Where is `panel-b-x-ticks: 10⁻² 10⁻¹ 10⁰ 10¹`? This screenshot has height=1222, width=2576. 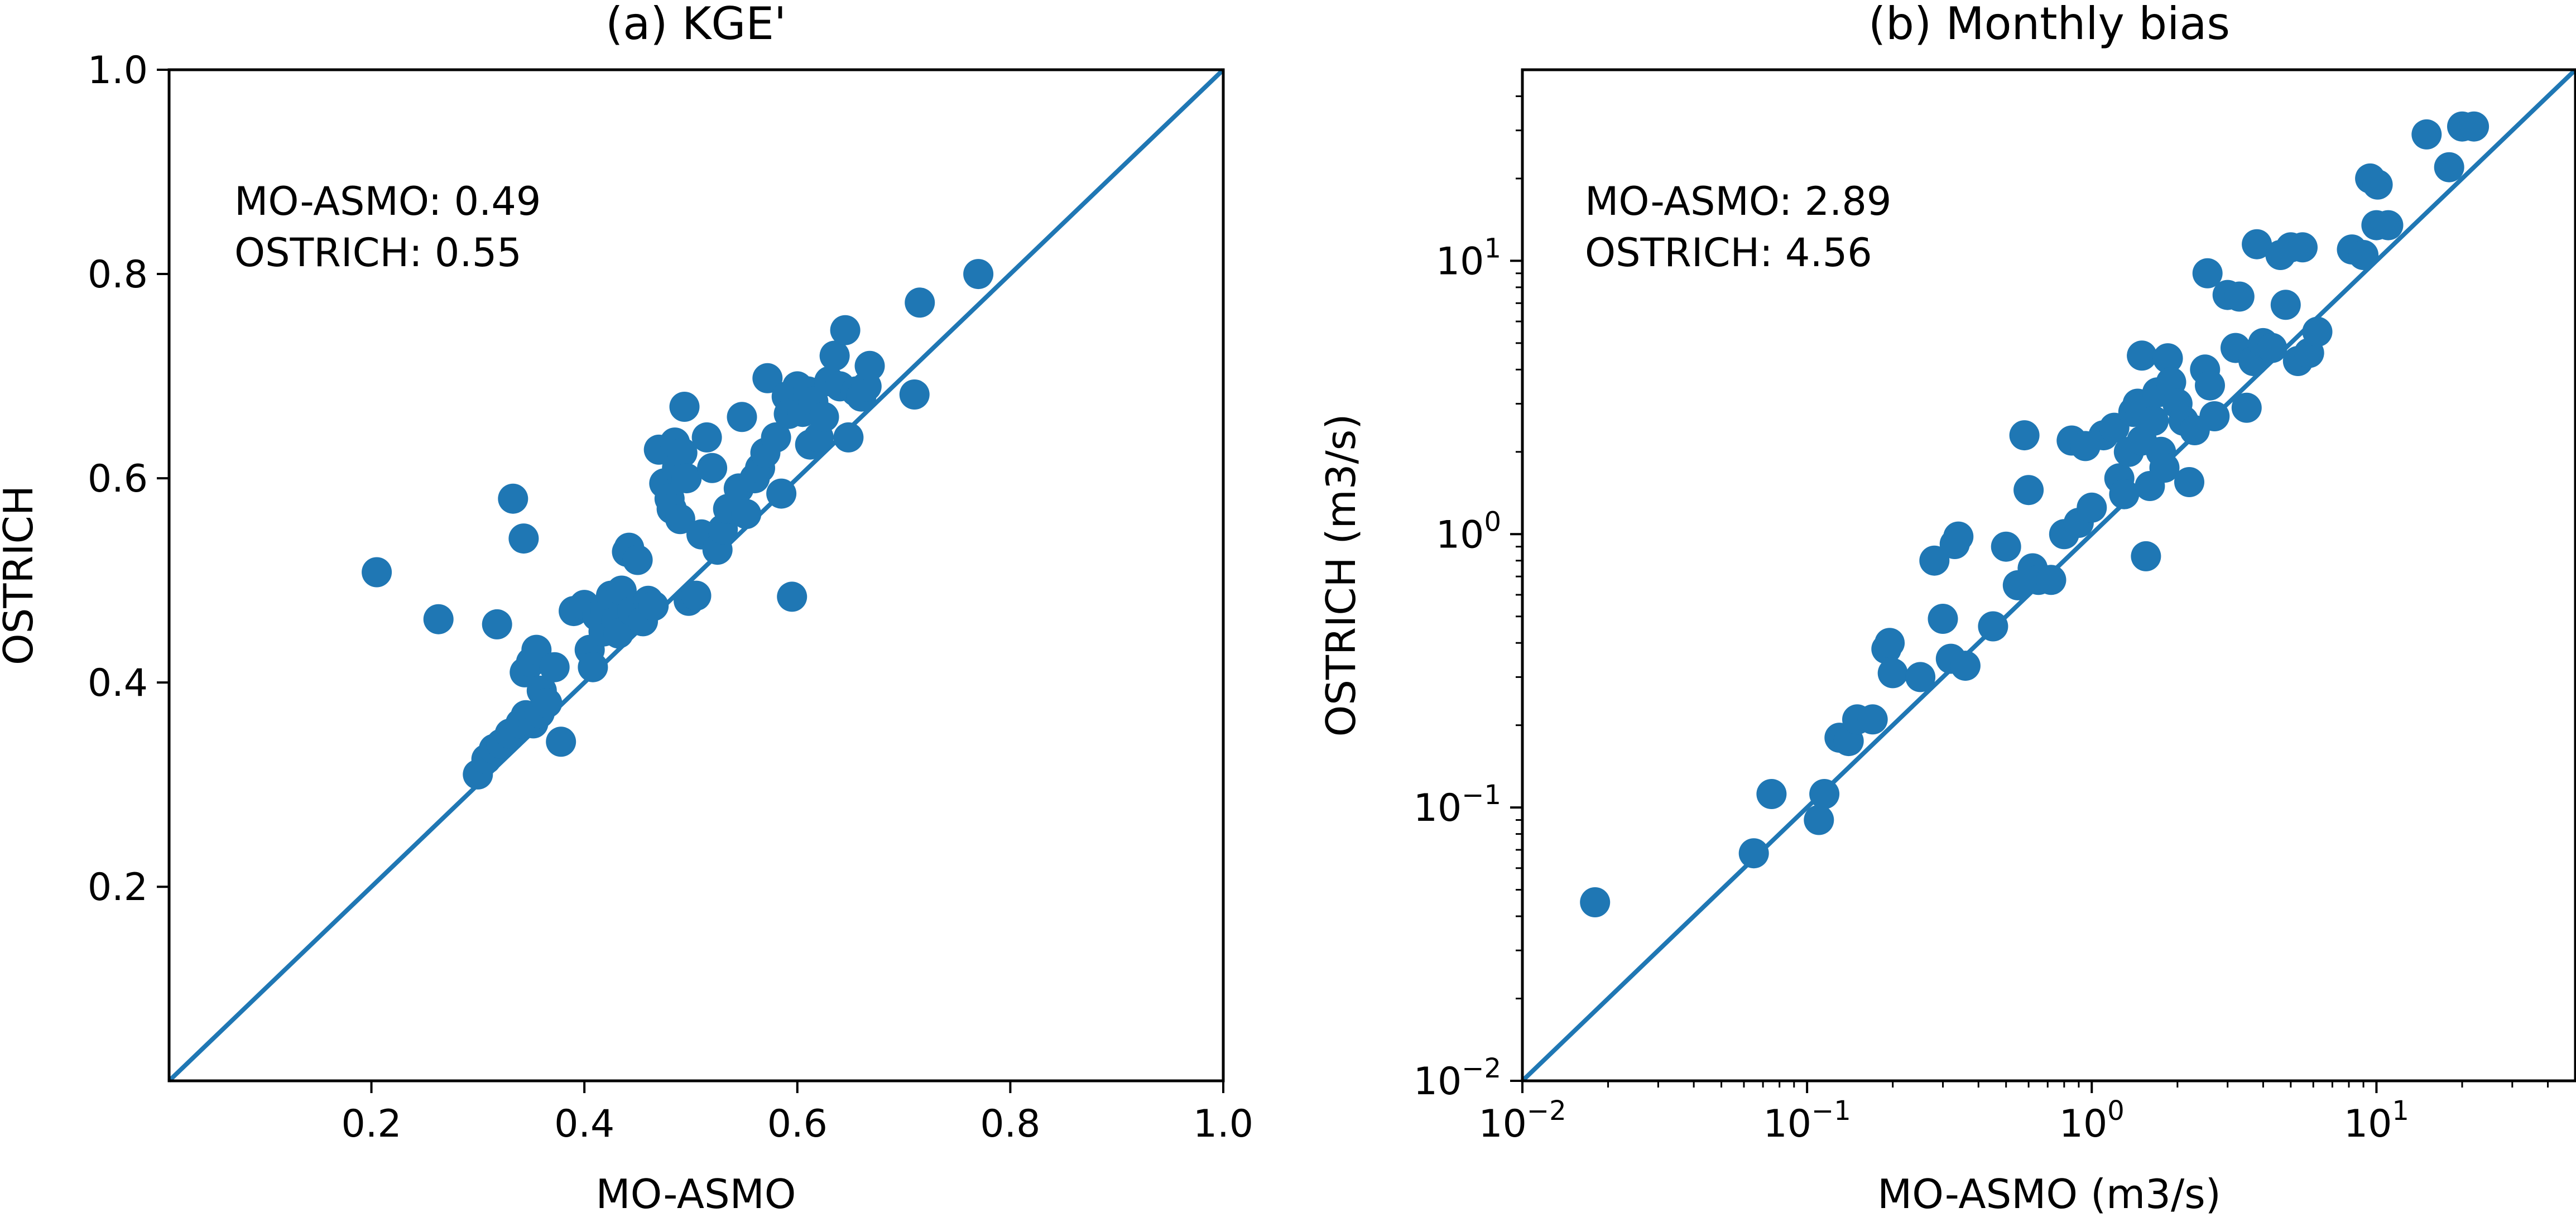
panel-b-x-ticks: 10⁻² 10⁻¹ 10⁰ 10¹ is located at coordinates (2013, 1113).